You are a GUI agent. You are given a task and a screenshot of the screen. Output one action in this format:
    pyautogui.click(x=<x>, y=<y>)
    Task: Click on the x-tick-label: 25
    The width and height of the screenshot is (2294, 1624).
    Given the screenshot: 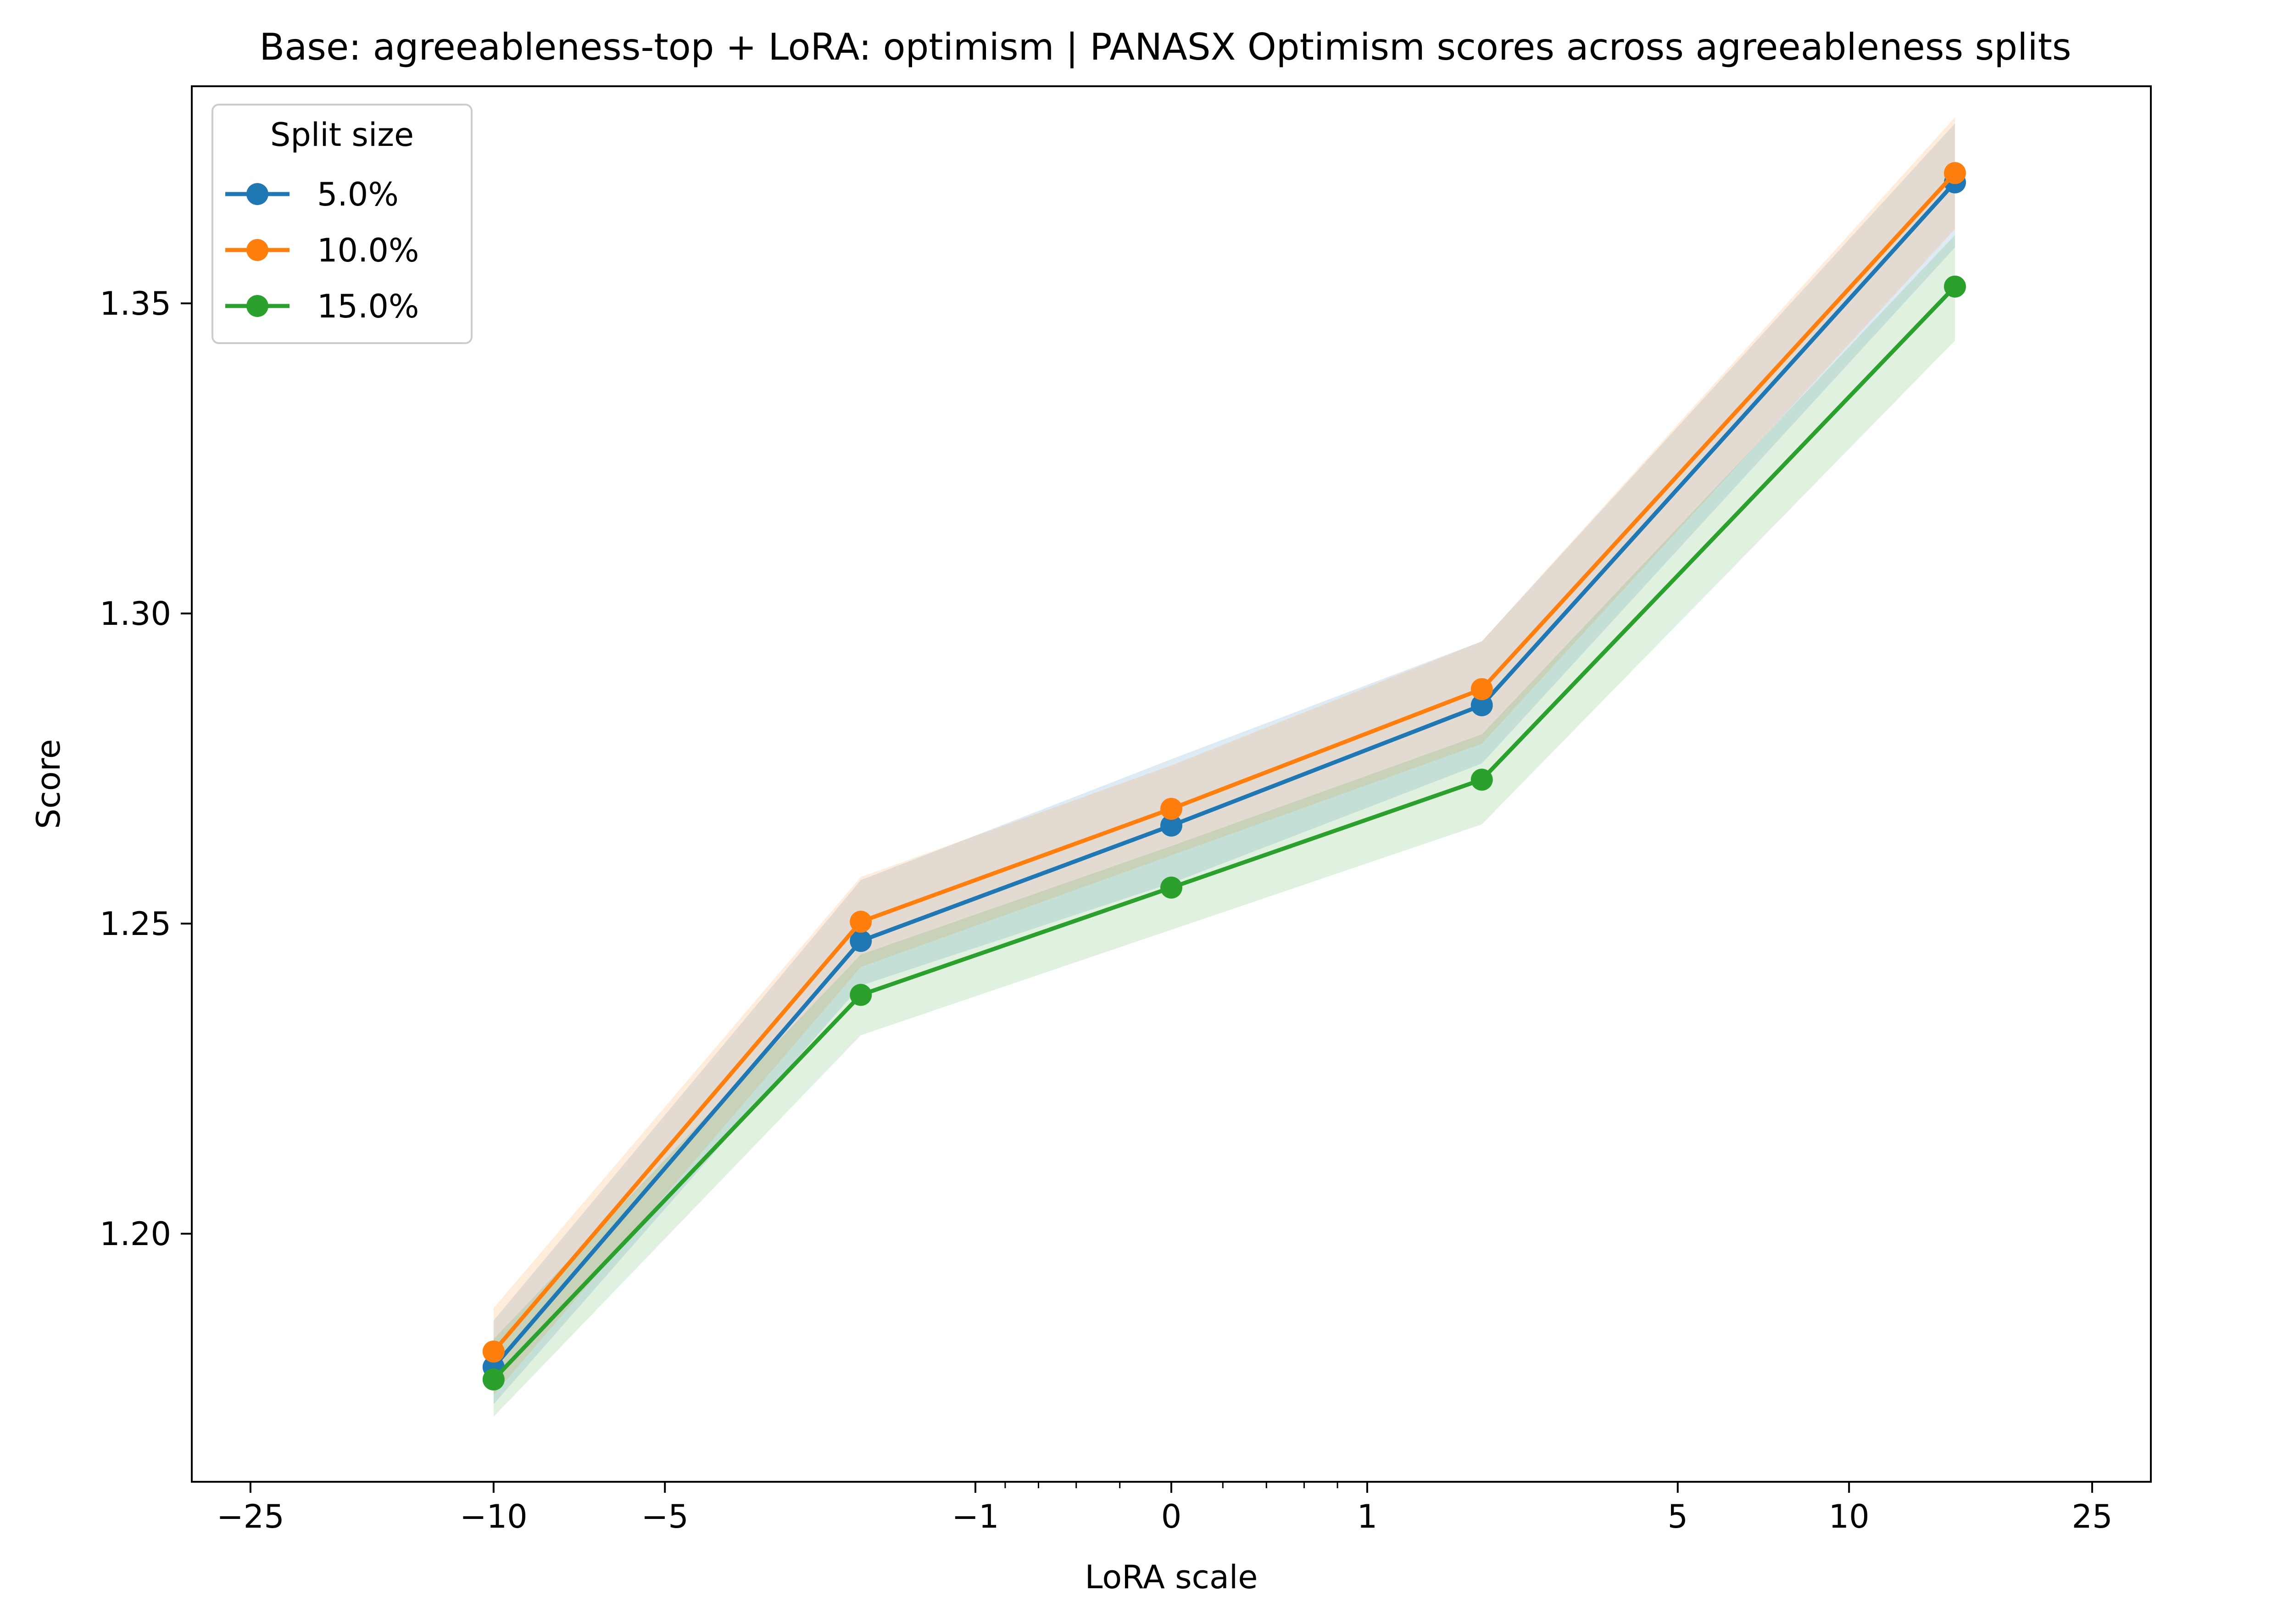 What is the action you would take?
    pyautogui.click(x=2092, y=1516)
    